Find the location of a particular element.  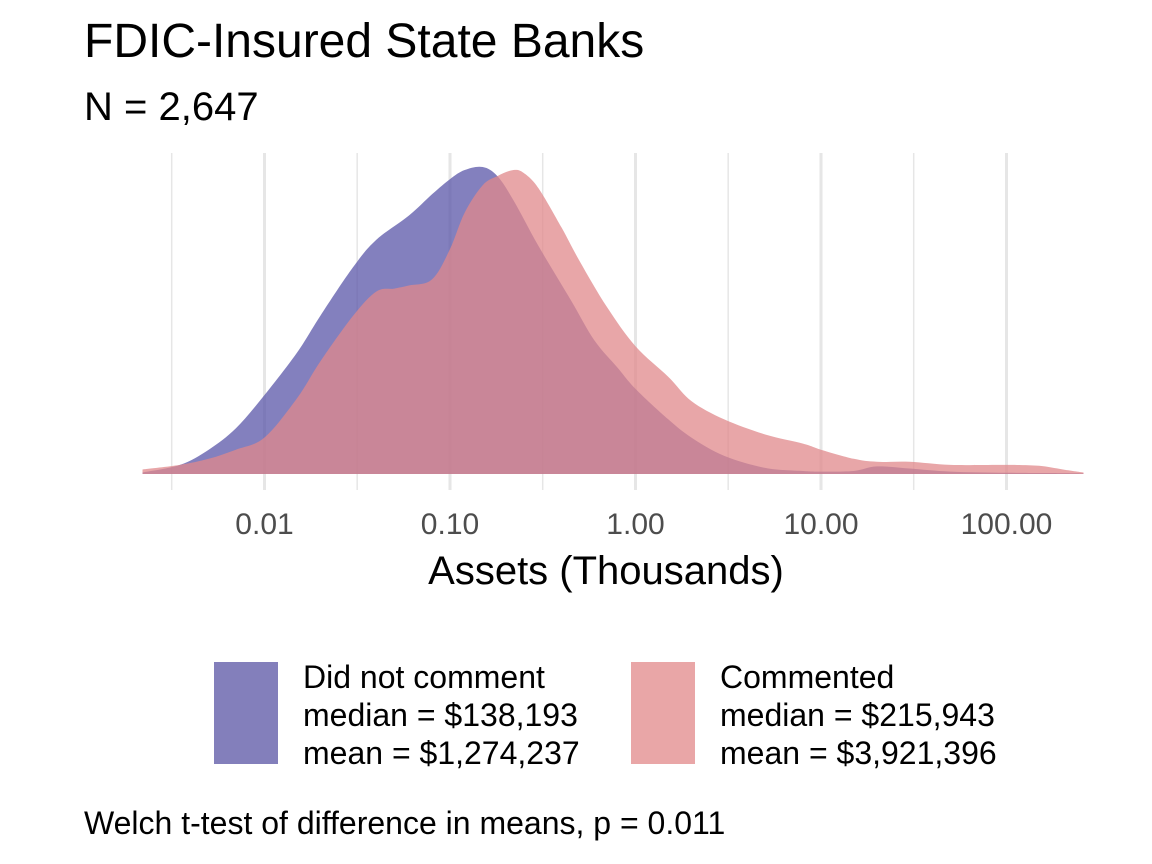

legend-median: median = $215,943 is located at coordinates (857, 715).